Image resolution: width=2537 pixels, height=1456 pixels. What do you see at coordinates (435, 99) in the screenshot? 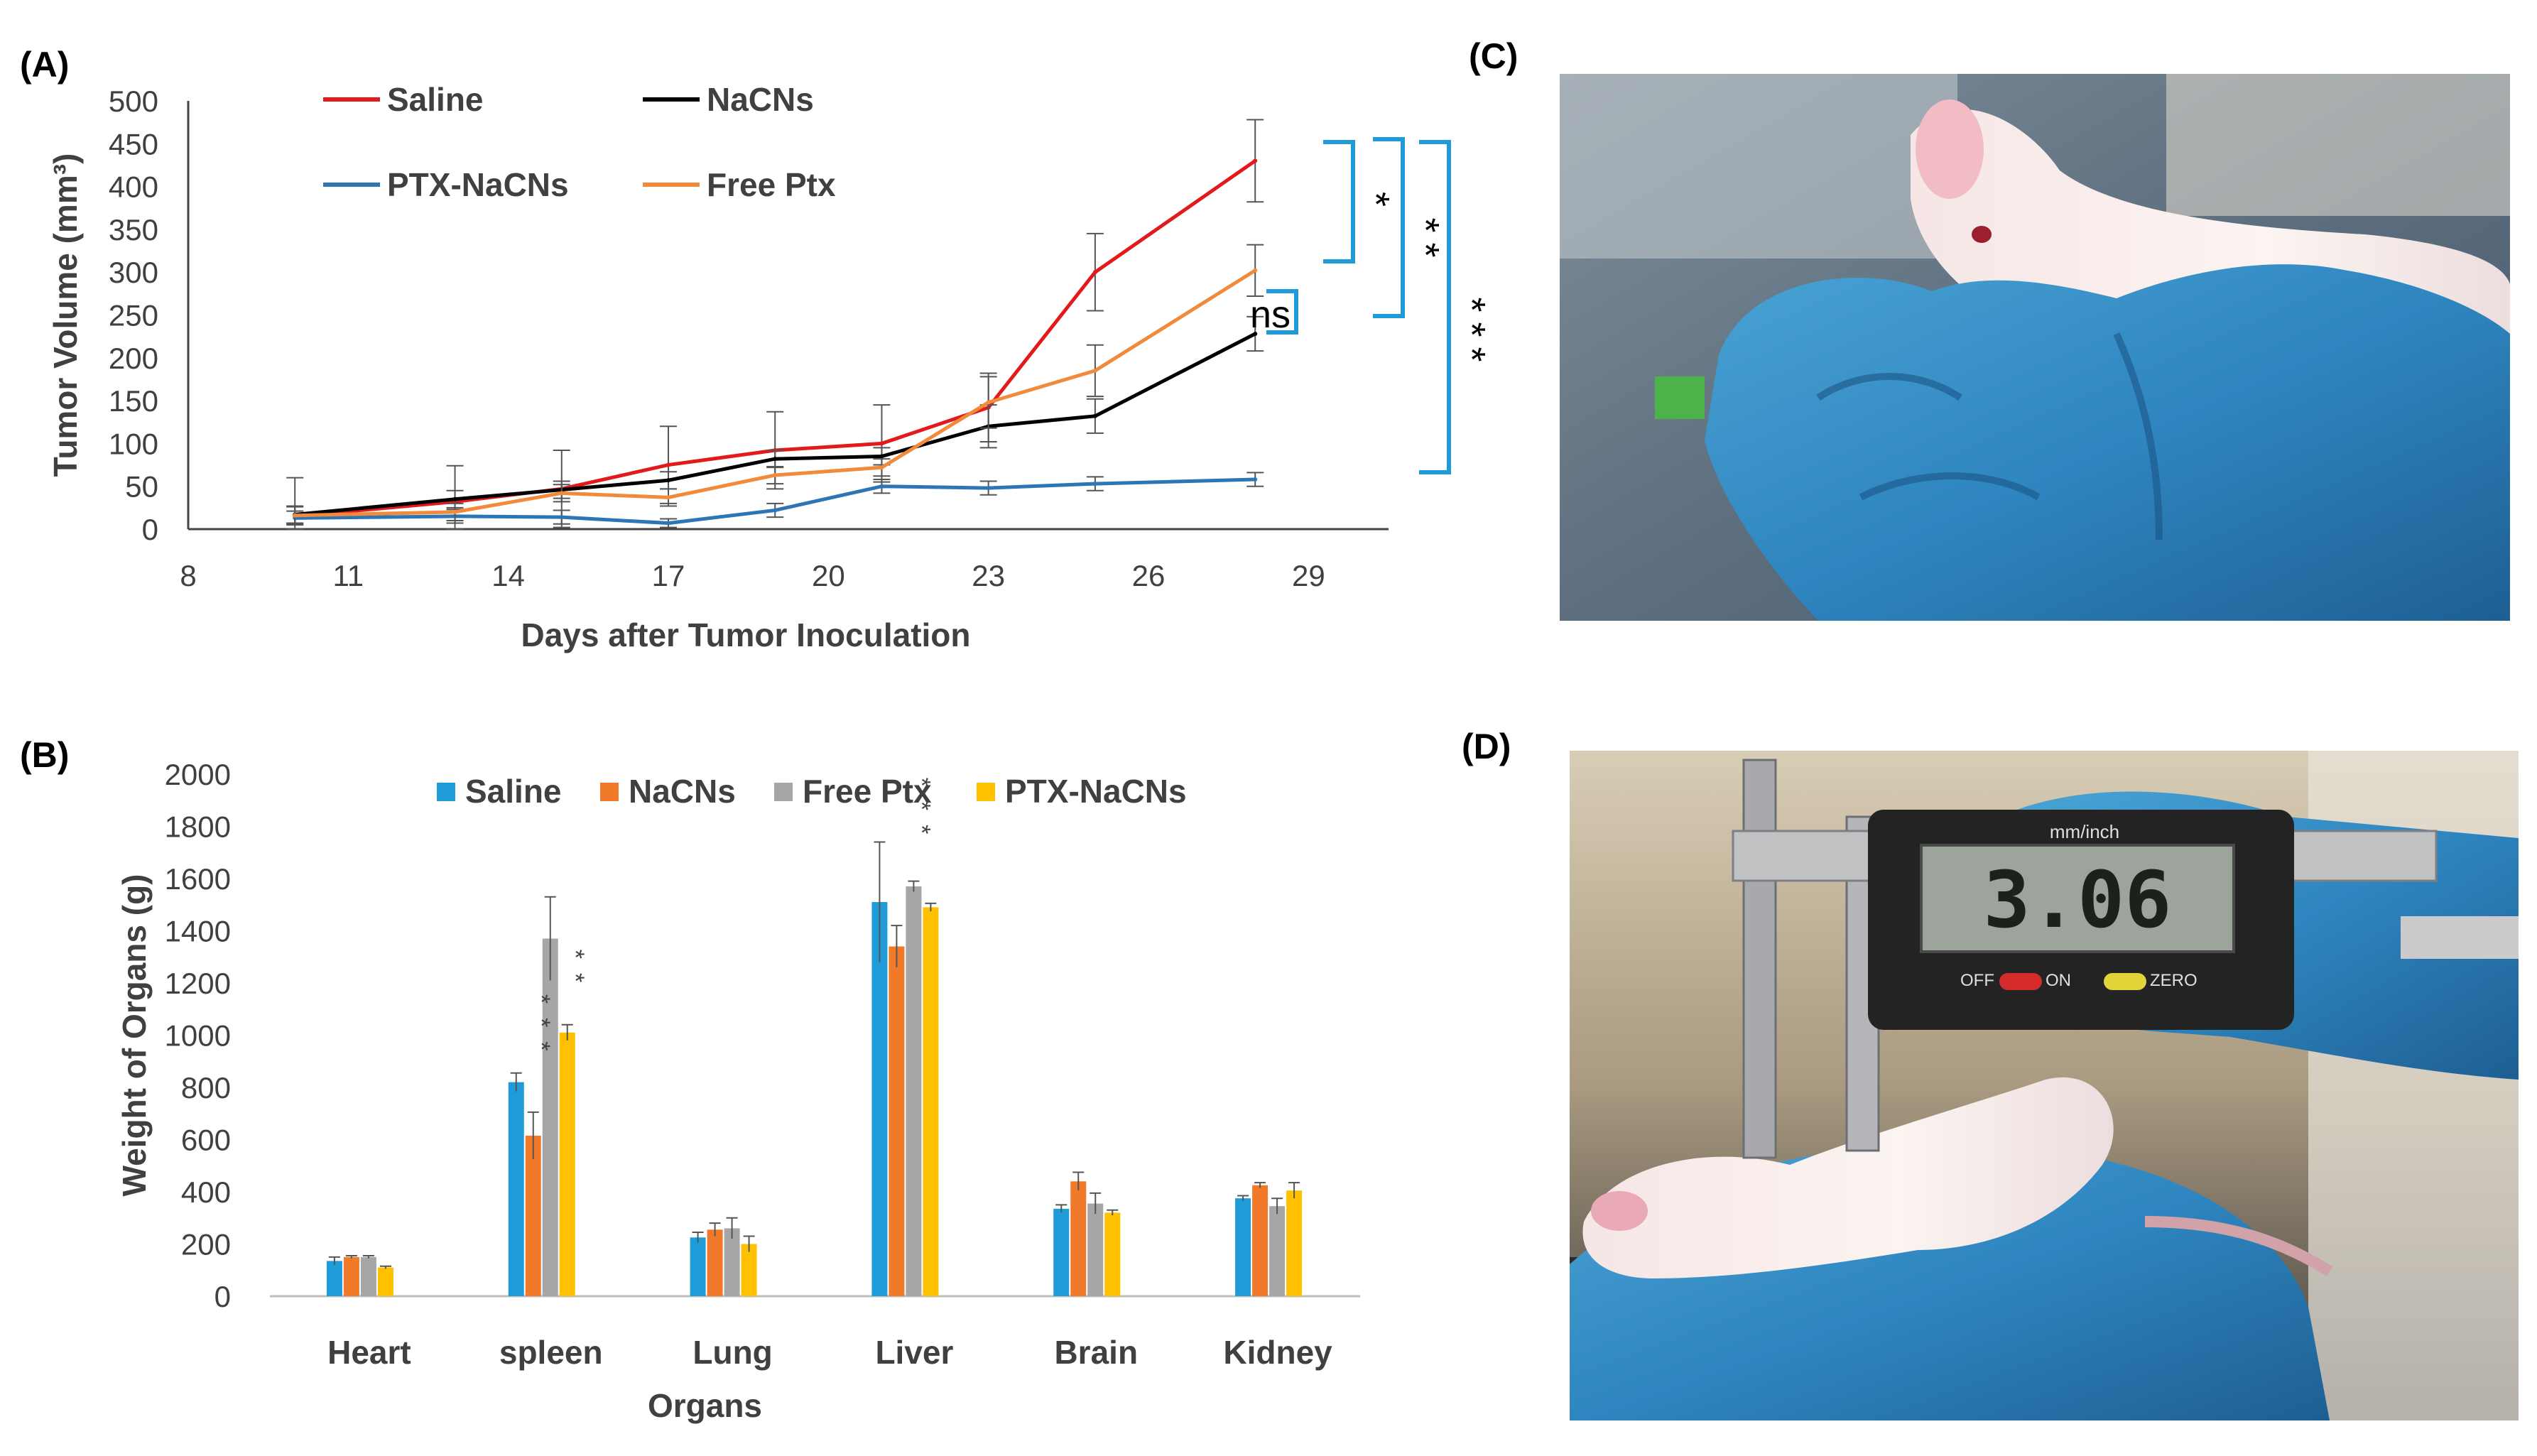
I see `legend-label-saline: Saline` at bounding box center [435, 99].